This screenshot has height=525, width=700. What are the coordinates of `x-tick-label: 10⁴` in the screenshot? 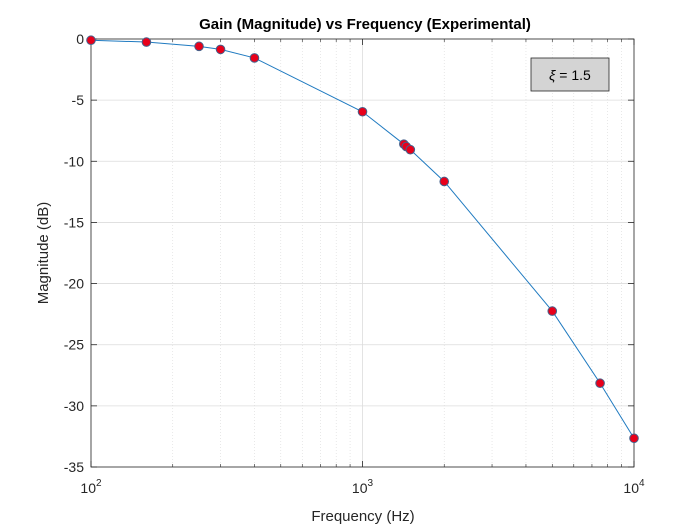 It's located at (634, 487).